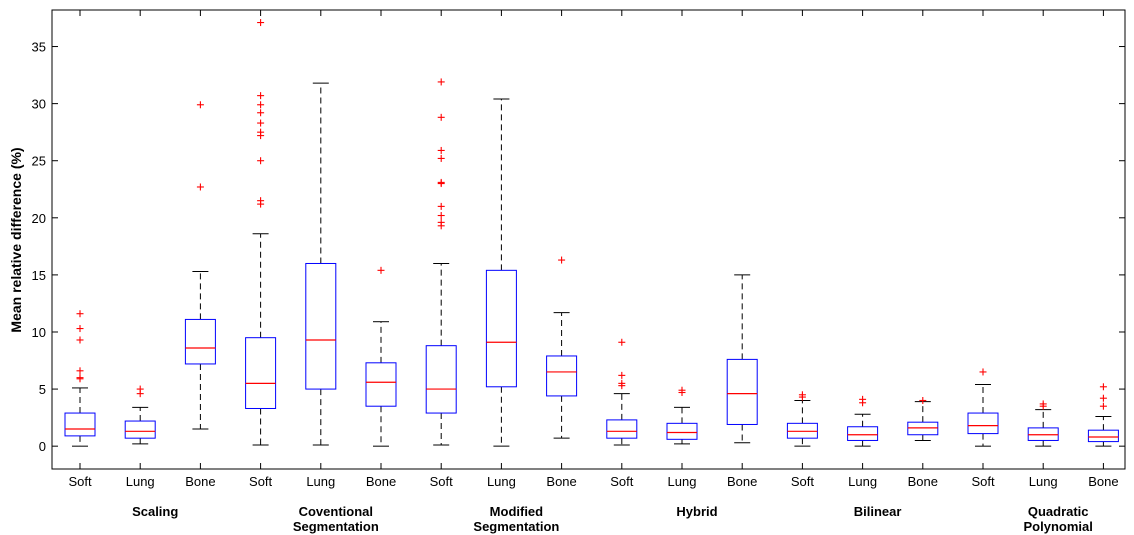  I want to click on y-tick-label: 25, so click(39, 161).